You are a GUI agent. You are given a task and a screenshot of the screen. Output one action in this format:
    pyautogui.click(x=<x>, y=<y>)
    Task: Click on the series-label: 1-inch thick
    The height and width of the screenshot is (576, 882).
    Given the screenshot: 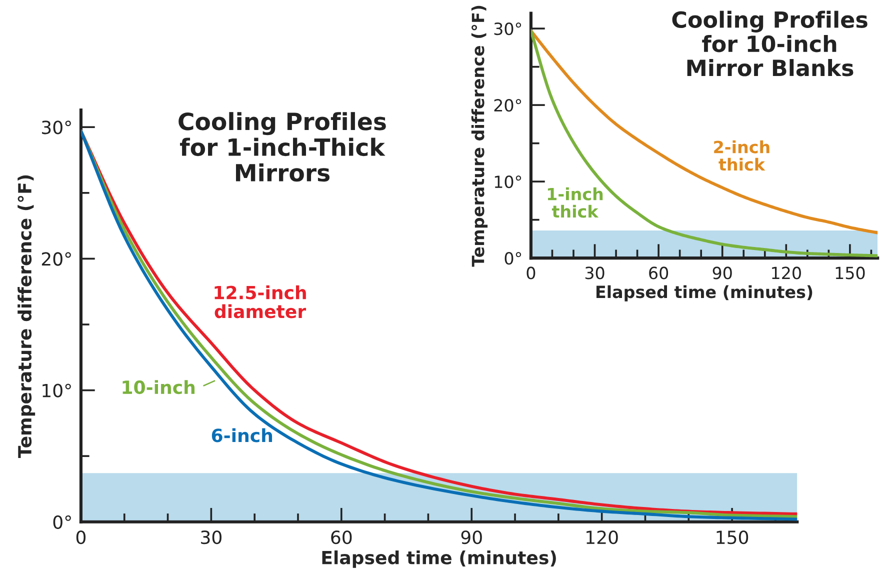 What is the action you would take?
    pyautogui.click(x=575, y=202)
    